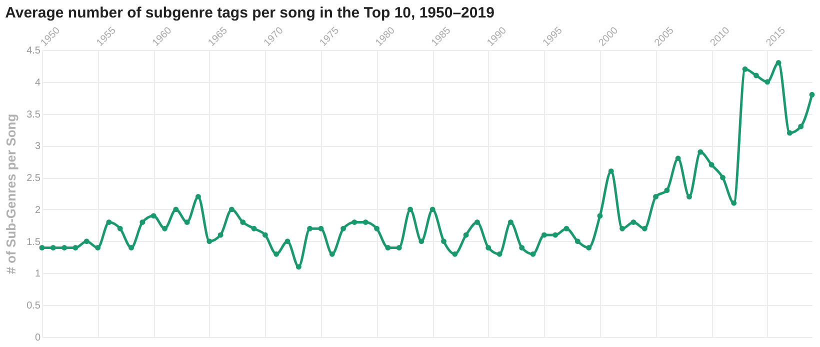 This screenshot has height=347, width=820. I want to click on y-tick-label: 1.5, so click(33, 242).